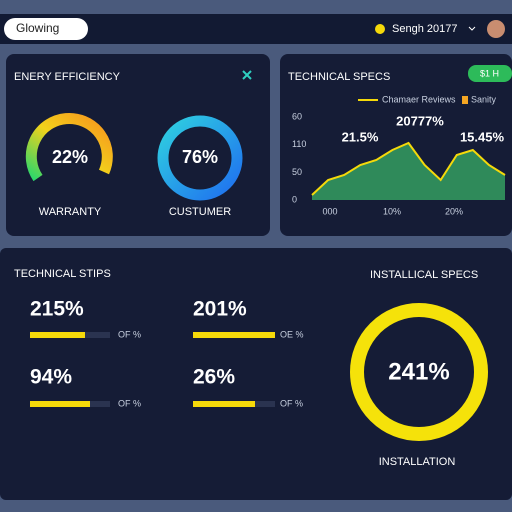  I want to click on ring-value: 241%, so click(418, 371).